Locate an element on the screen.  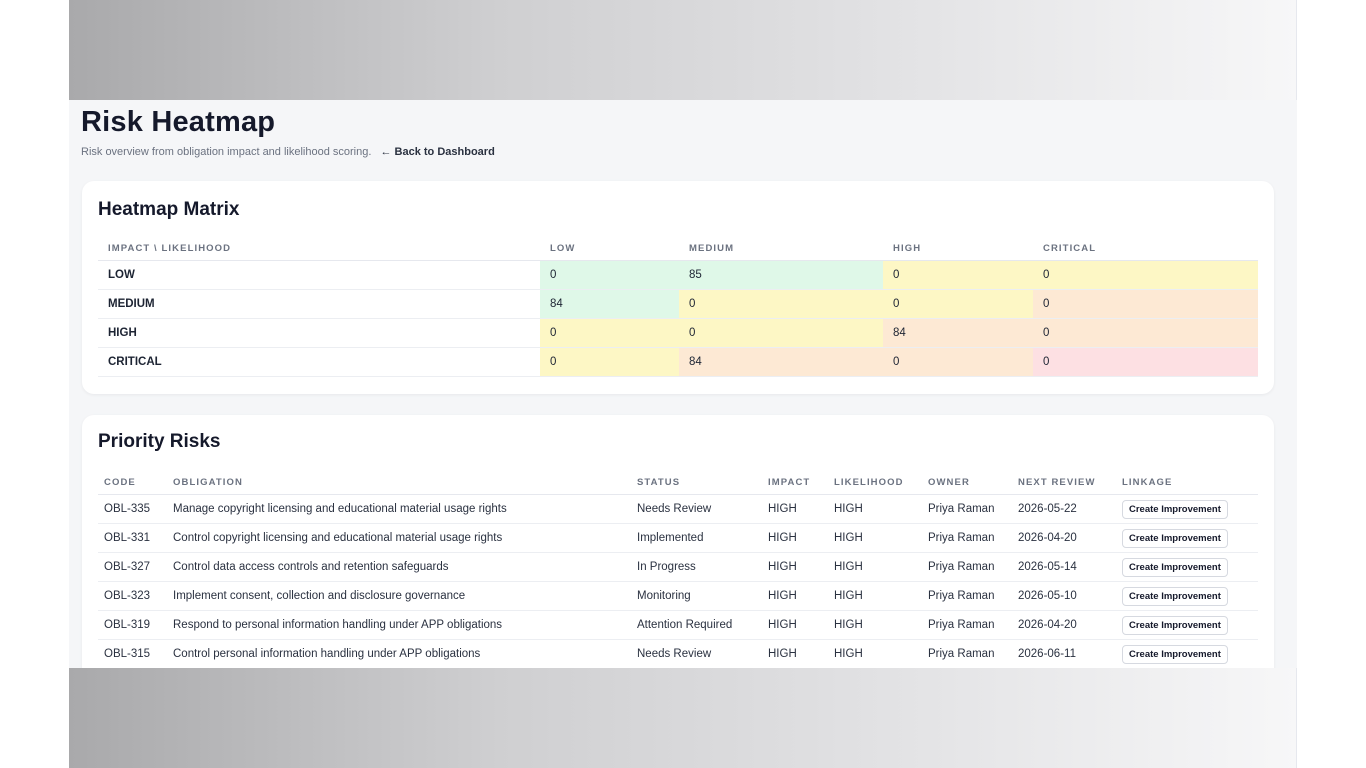
matrix-header-high: HIGH is located at coordinates (958, 249).